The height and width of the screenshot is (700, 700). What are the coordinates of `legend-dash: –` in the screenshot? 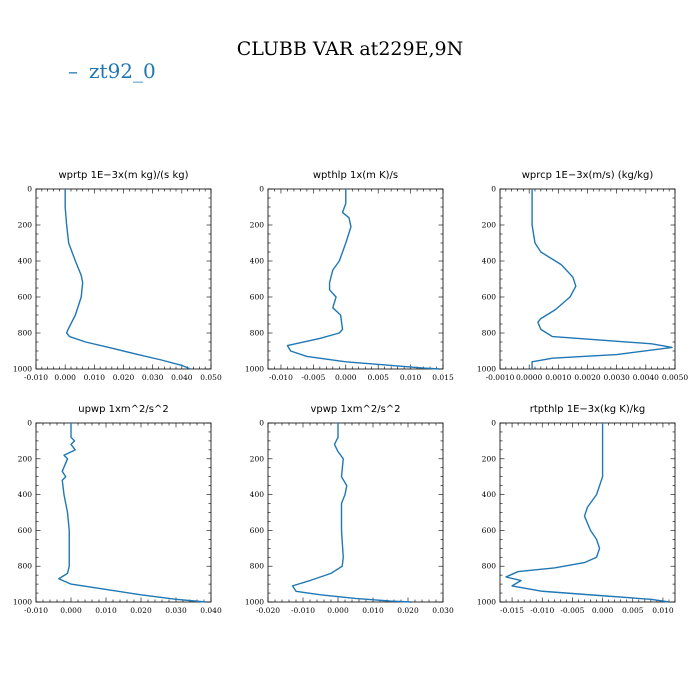 It's located at (73, 71).